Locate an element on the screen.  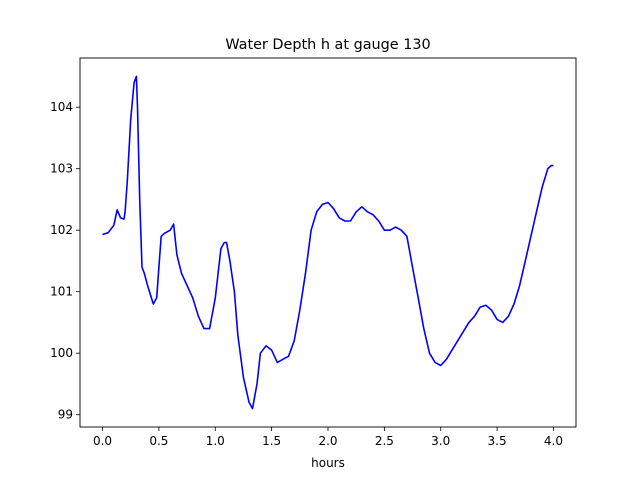
x-tick-label: 4.0 is located at coordinates (553, 441).